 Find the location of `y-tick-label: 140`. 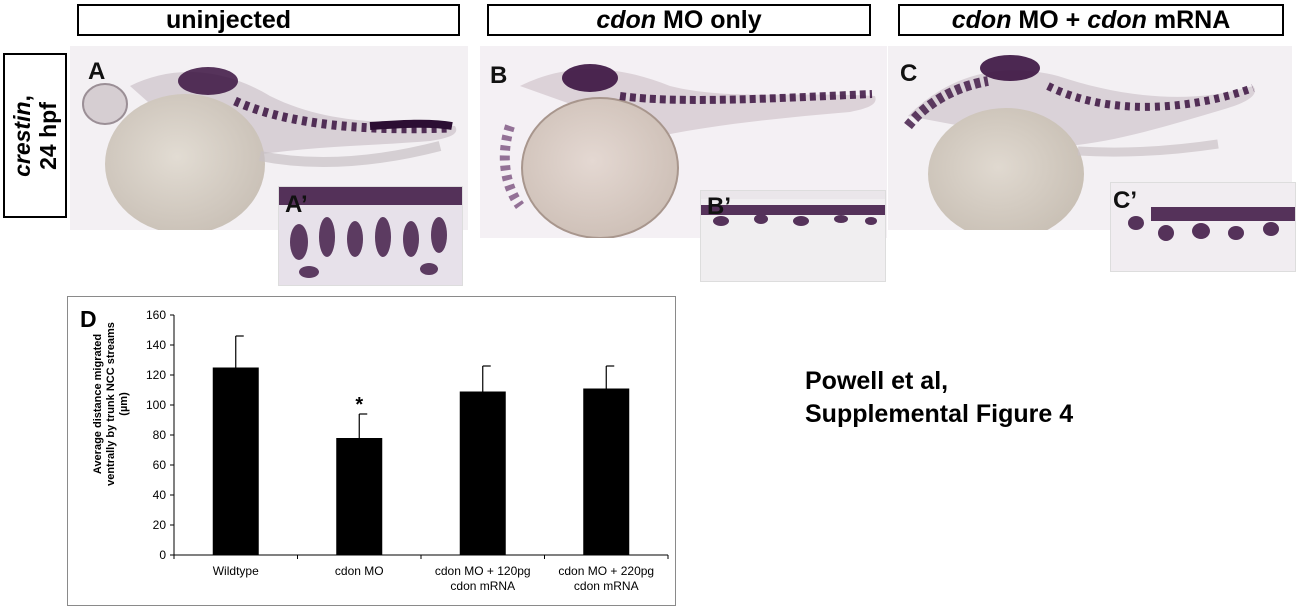

y-tick-label: 140 is located at coordinates (156, 345).